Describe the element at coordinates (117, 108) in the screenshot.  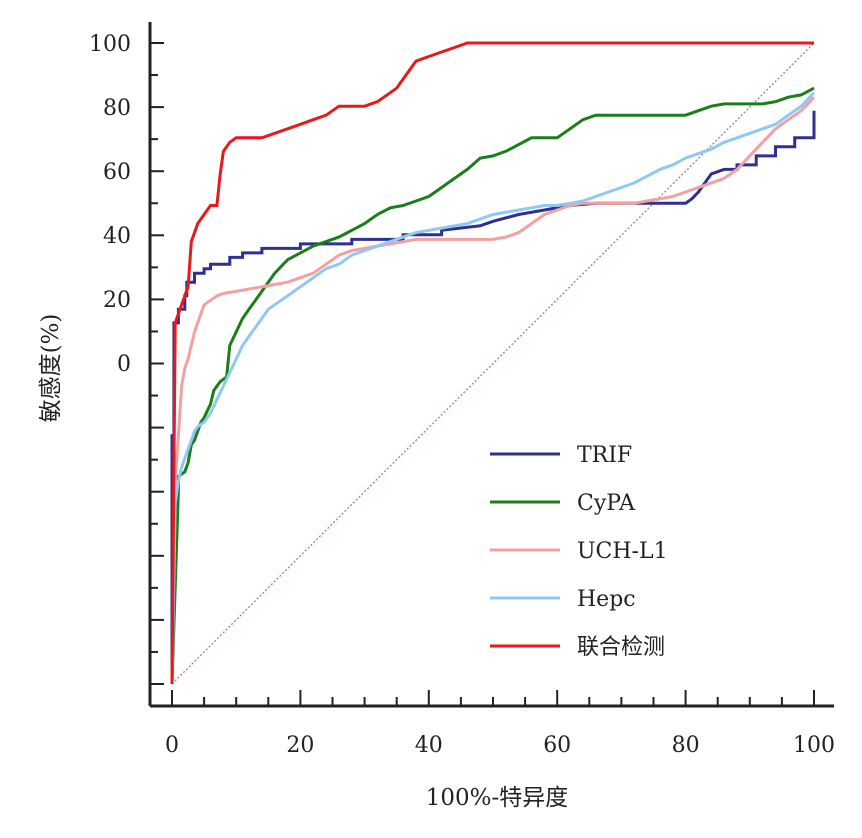
I see `y-tick-label: 80` at that location.